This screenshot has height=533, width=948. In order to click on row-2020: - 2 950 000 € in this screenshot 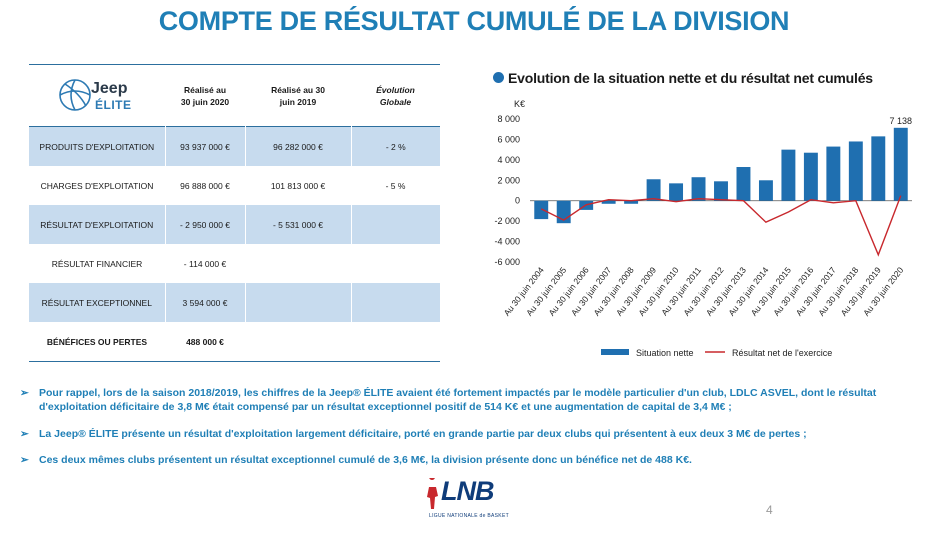, I will do `click(204, 224)`.